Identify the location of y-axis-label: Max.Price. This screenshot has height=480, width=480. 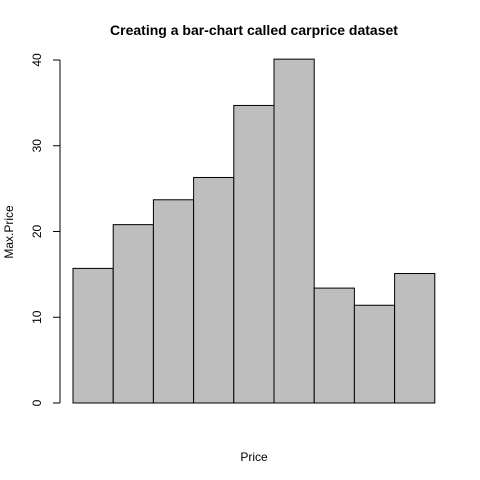
(9, 232).